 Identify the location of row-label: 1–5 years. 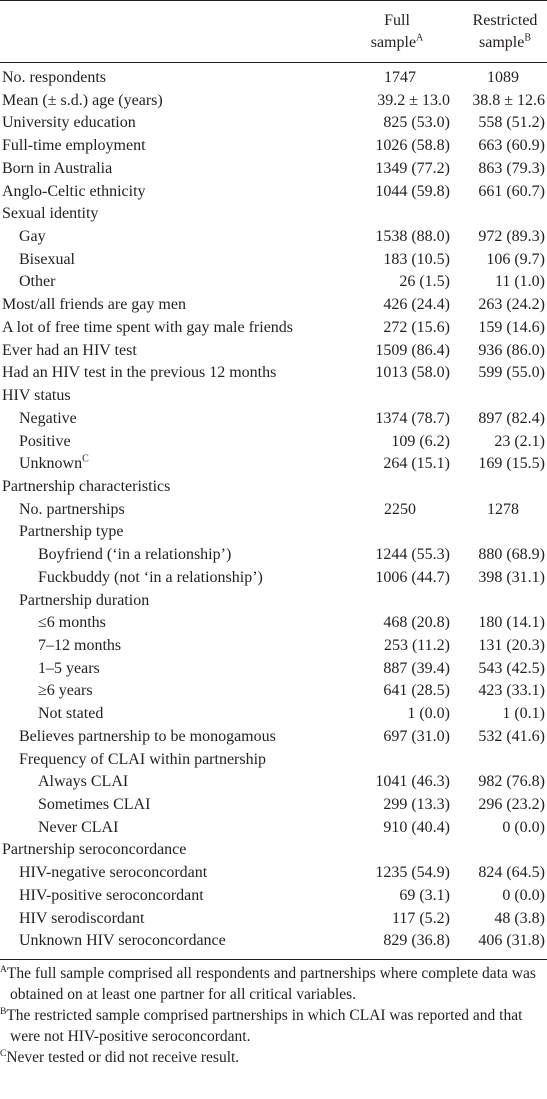
(69, 669).